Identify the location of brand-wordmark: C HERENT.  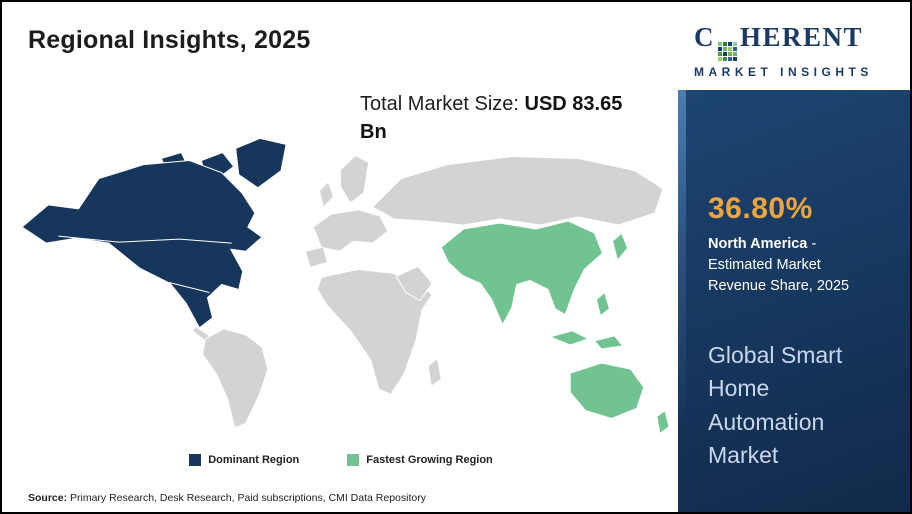
(796, 41).